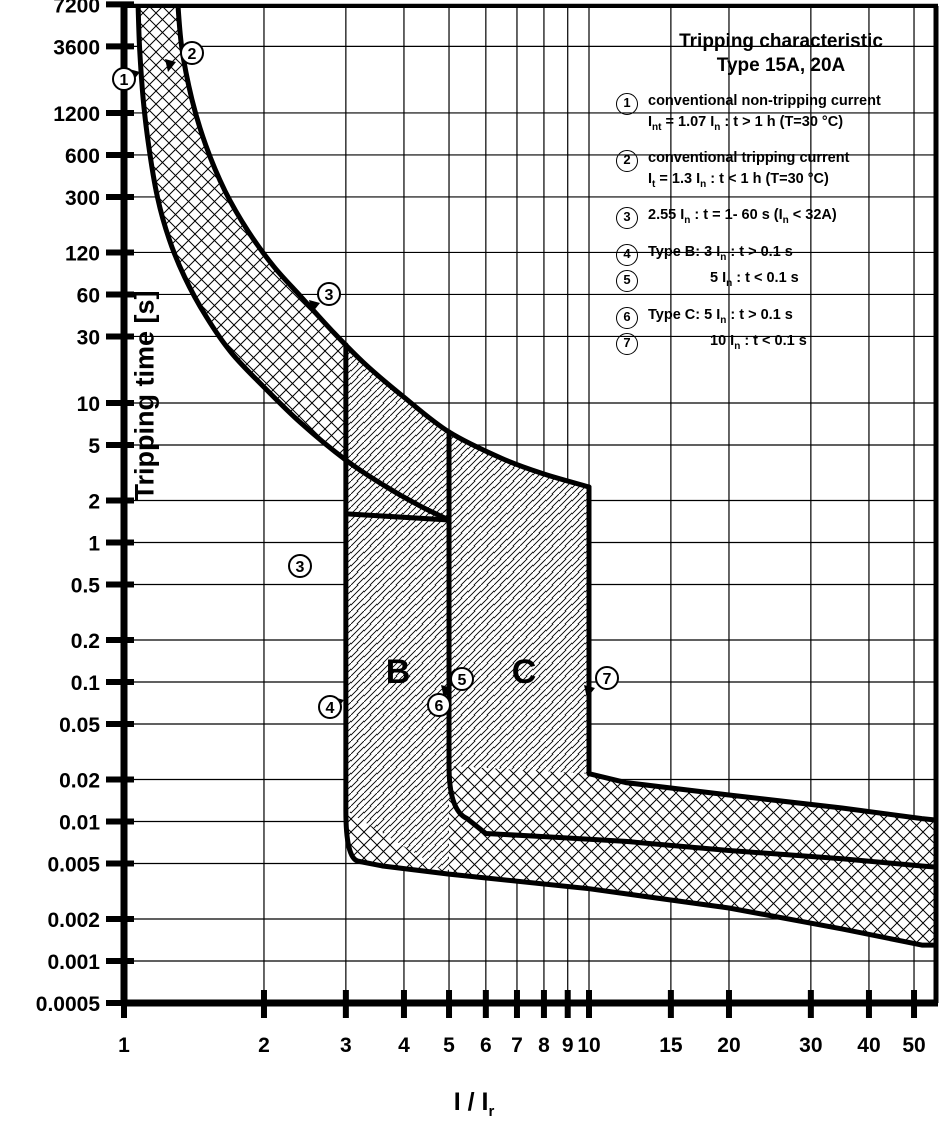 The width and height of the screenshot is (948, 1134). I want to click on marker-label-4: 4, so click(330, 708).